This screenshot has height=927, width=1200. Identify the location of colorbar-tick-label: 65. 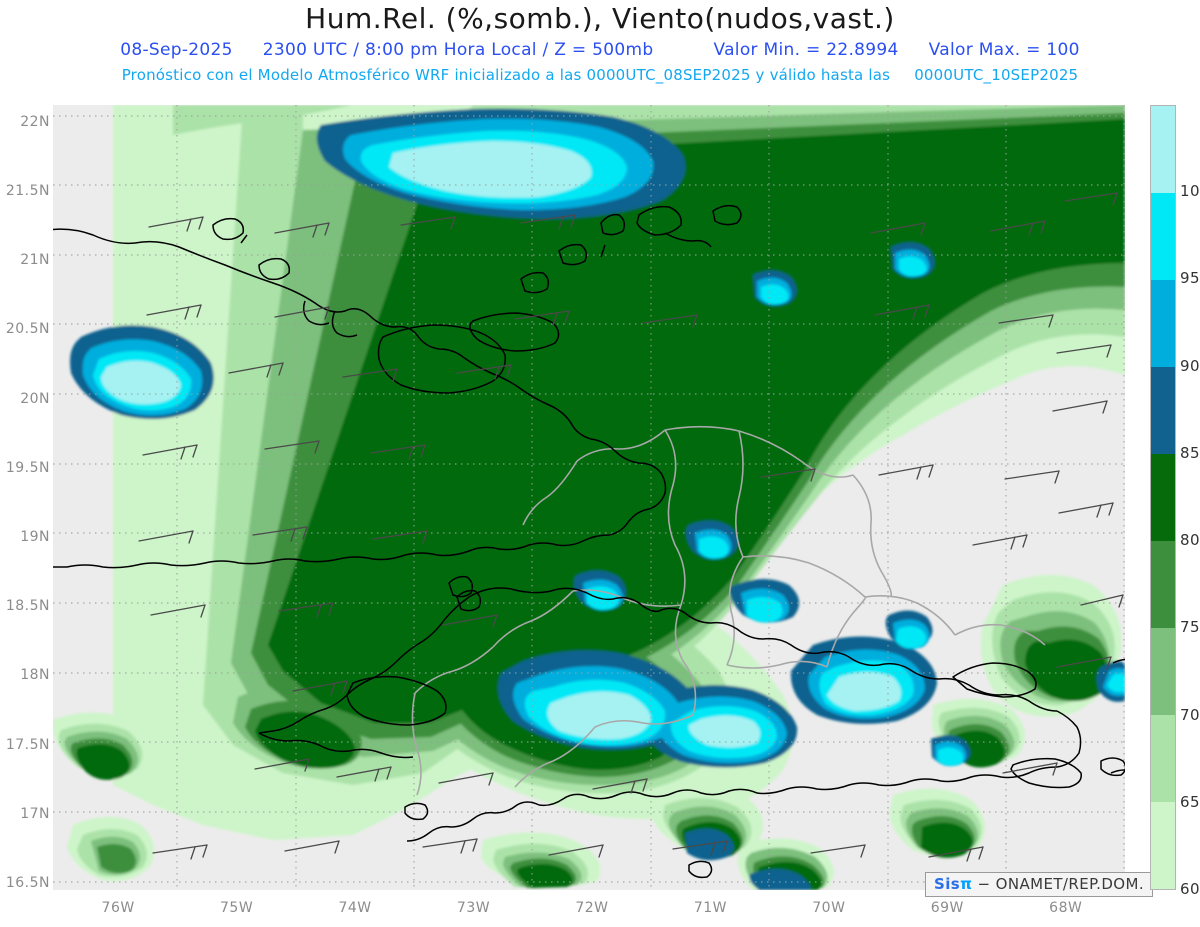
(1190, 801).